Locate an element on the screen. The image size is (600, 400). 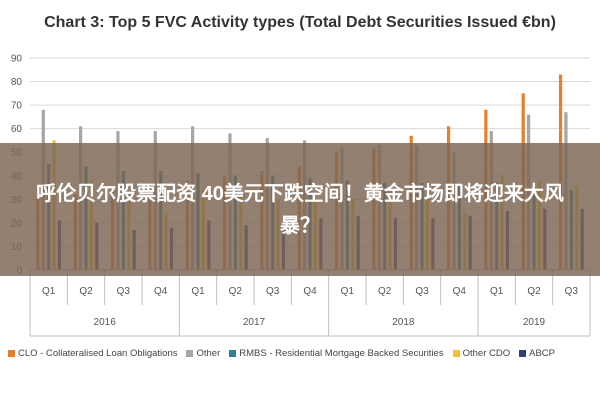
legend-item: Other is located at coordinates (203, 353).